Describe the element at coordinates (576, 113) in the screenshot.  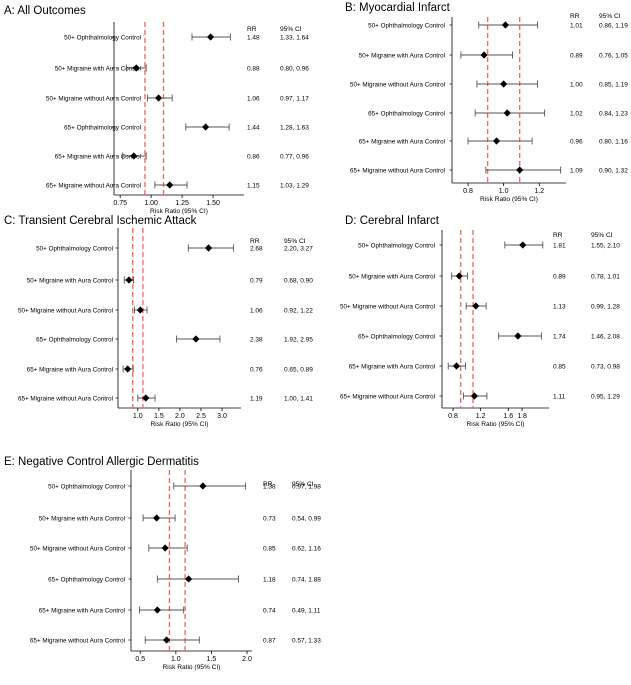
I see `rr-value: 1.02` at that location.